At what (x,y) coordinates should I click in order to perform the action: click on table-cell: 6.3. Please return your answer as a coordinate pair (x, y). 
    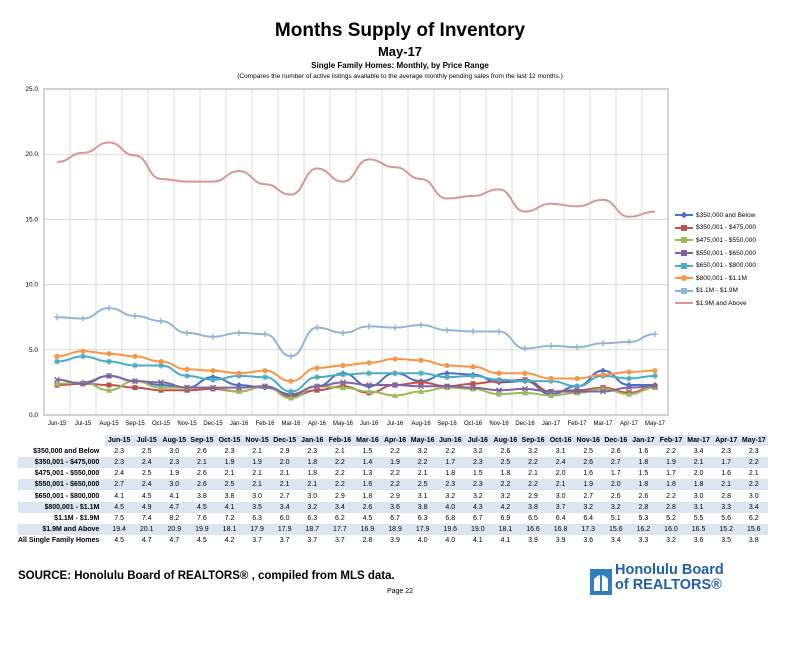
    Looking at the image, I should click on (257, 518).